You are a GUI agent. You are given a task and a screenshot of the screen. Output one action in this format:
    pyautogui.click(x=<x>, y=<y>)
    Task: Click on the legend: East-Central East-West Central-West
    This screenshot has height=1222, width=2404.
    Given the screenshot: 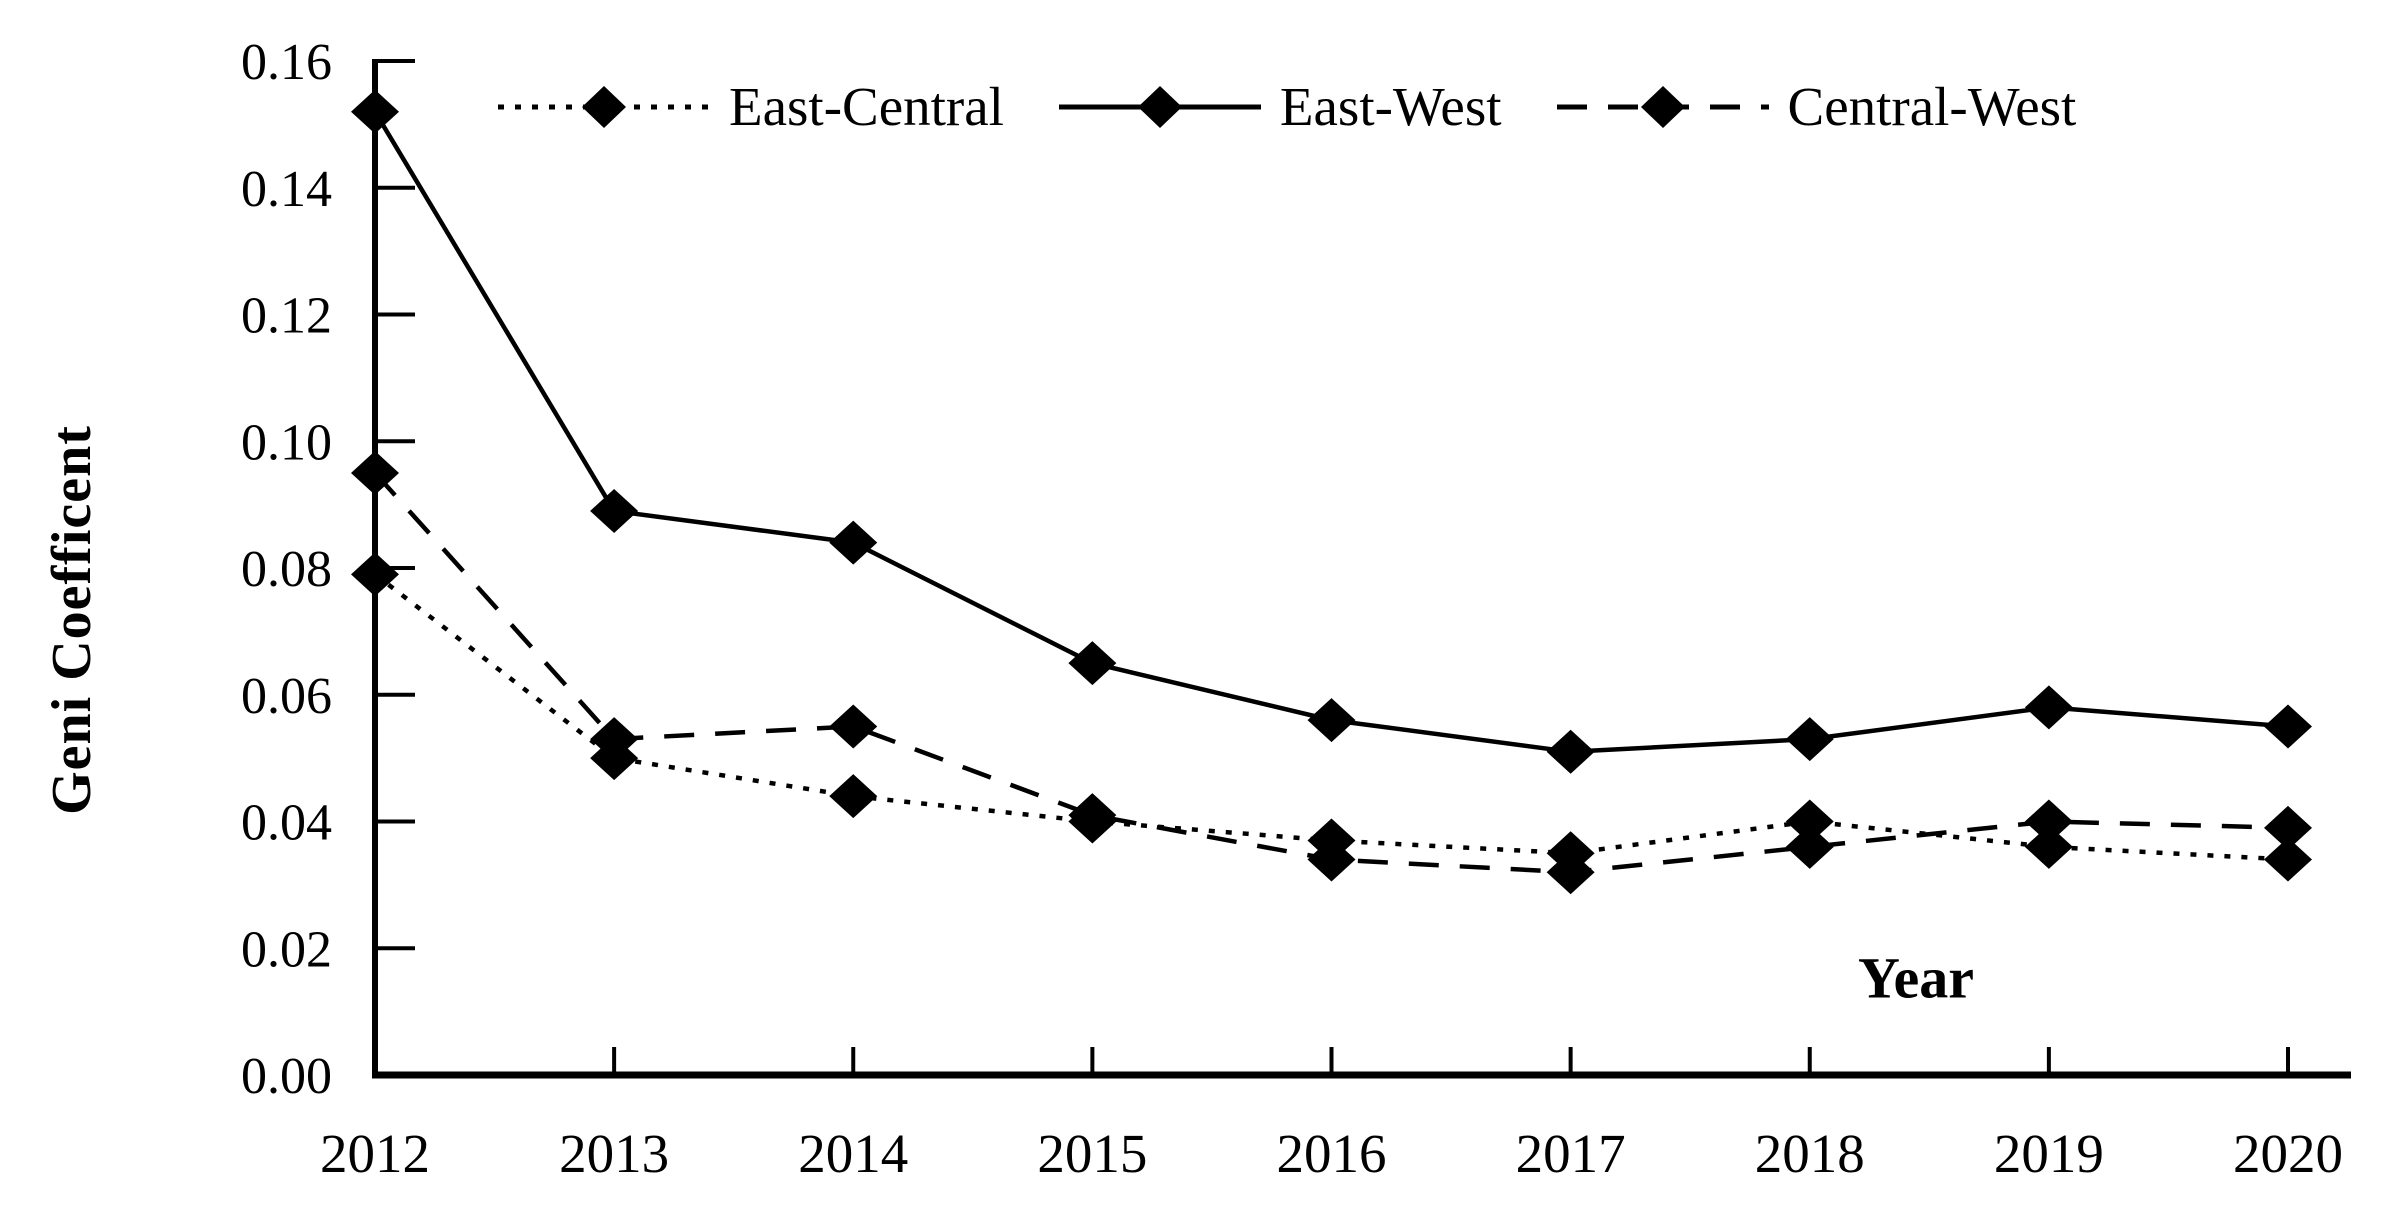 What is the action you would take?
    pyautogui.click(x=1429, y=106)
    